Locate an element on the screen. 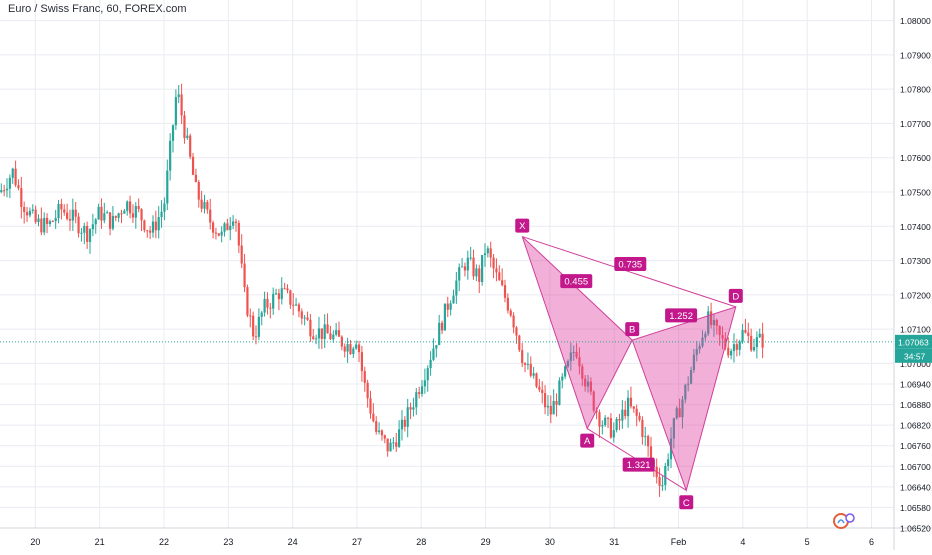  countdown-value: 34:57 is located at coordinates (915, 356).